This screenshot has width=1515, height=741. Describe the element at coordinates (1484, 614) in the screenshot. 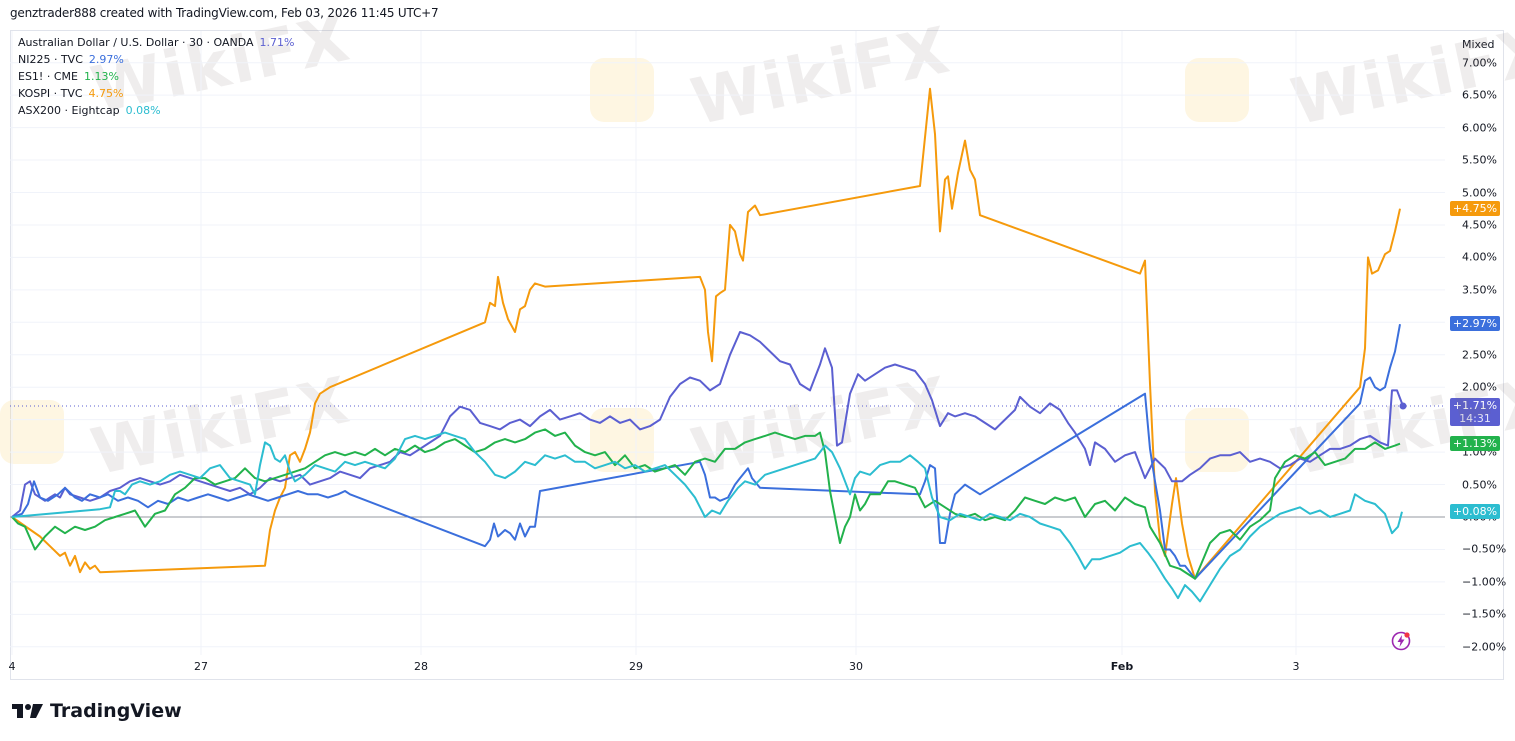

I see `price-axis-tick: −1.50%` at that location.